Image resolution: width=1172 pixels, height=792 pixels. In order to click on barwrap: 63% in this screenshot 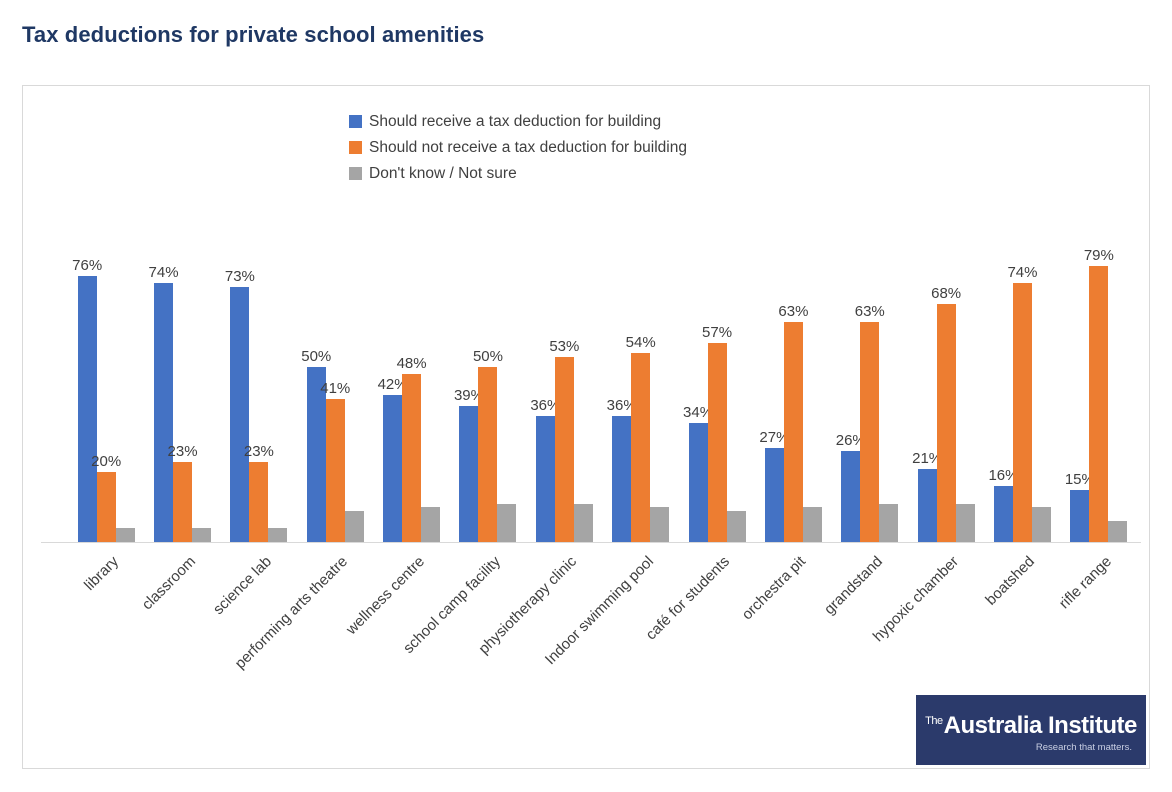, I will do `click(870, 344)`.